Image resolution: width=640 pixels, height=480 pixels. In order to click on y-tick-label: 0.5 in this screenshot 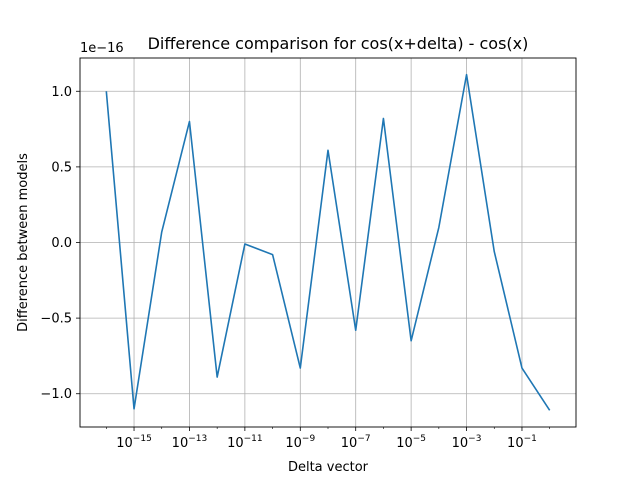, I will do `click(61, 167)`.